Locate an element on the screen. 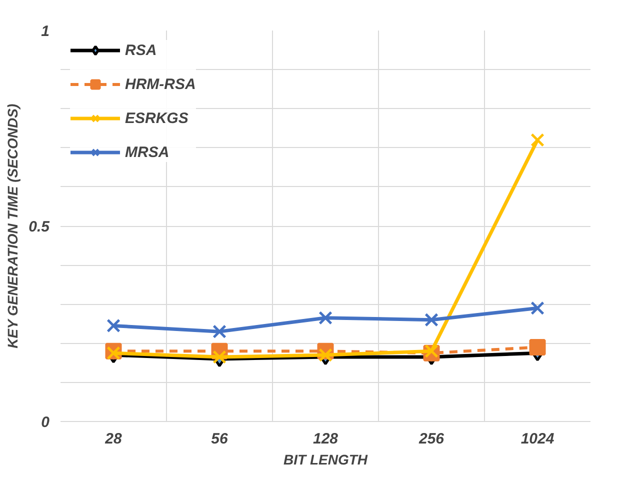  x-tick-label: 256 is located at coordinates (431, 439).